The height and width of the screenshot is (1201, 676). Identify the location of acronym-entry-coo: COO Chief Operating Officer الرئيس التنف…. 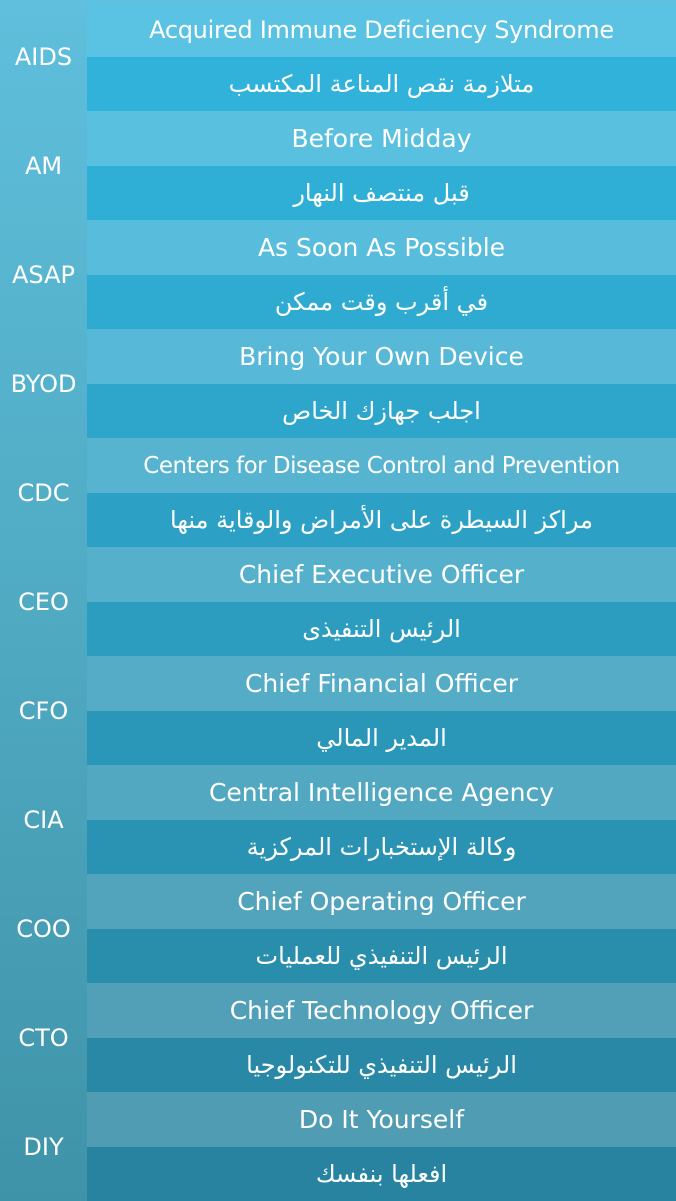
(338, 928).